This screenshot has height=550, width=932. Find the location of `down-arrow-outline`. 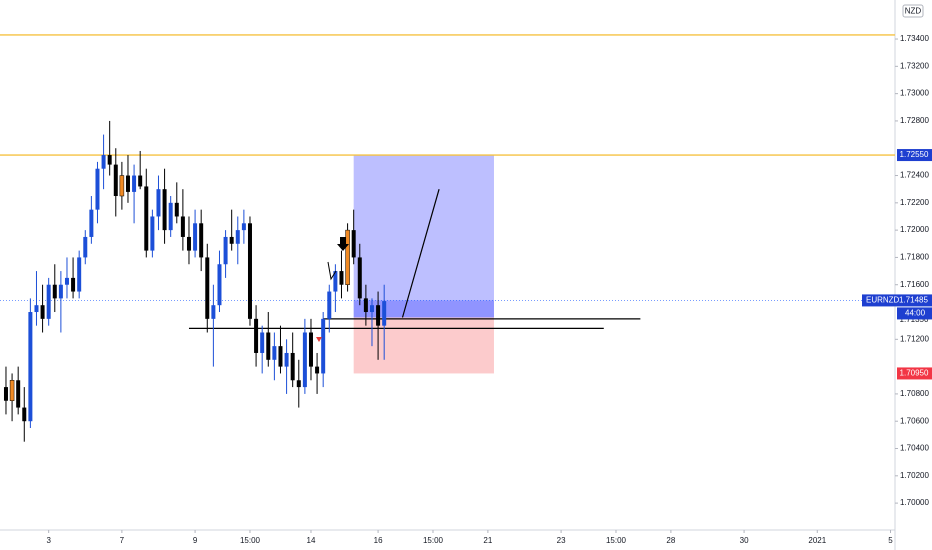

down-arrow-outline is located at coordinates (332, 271).